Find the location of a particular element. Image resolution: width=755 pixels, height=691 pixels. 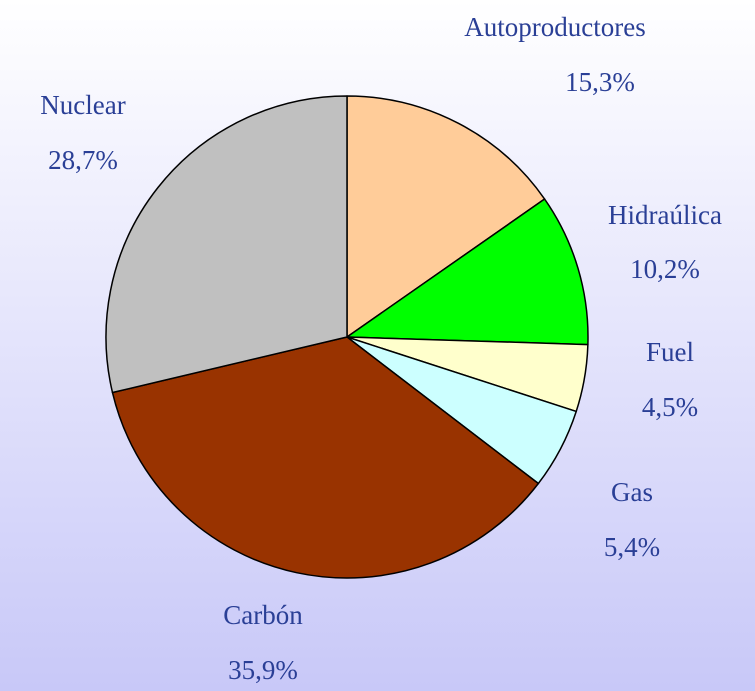

slice-label: Hidraúlica is located at coordinates (665, 215).